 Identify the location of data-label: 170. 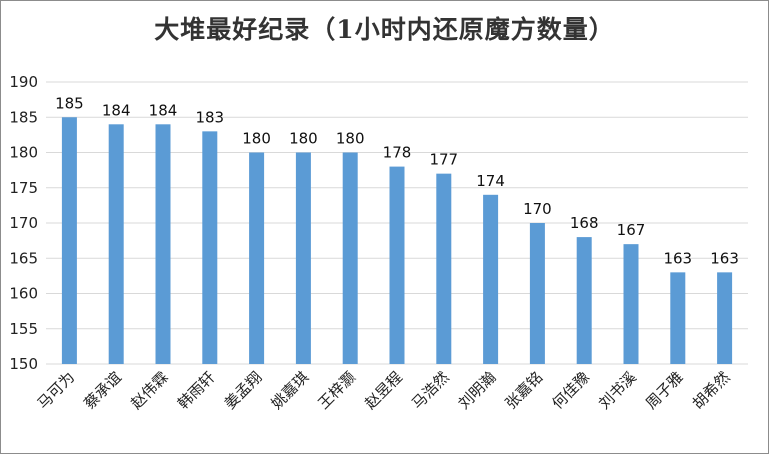
(537, 209).